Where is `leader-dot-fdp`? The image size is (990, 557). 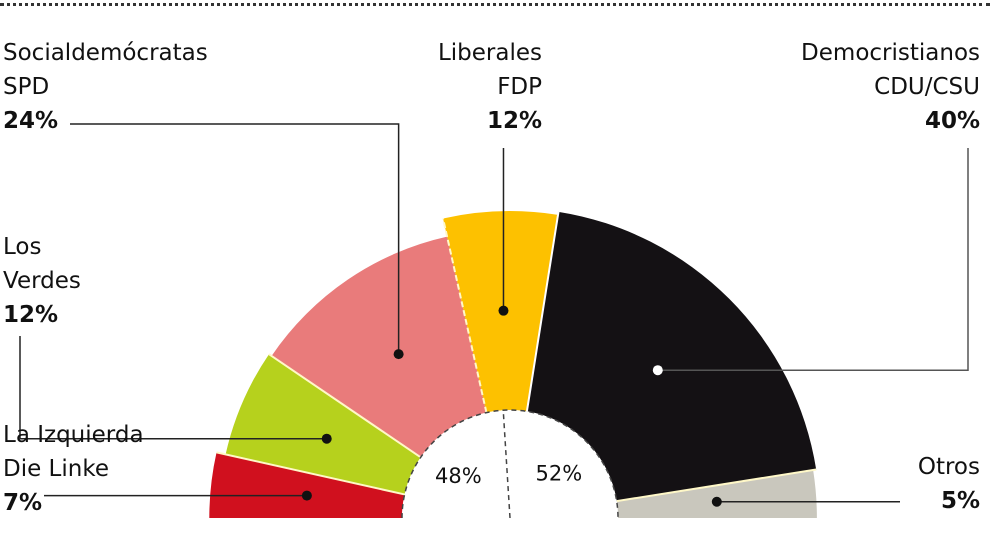 leader-dot-fdp is located at coordinates (503, 310).